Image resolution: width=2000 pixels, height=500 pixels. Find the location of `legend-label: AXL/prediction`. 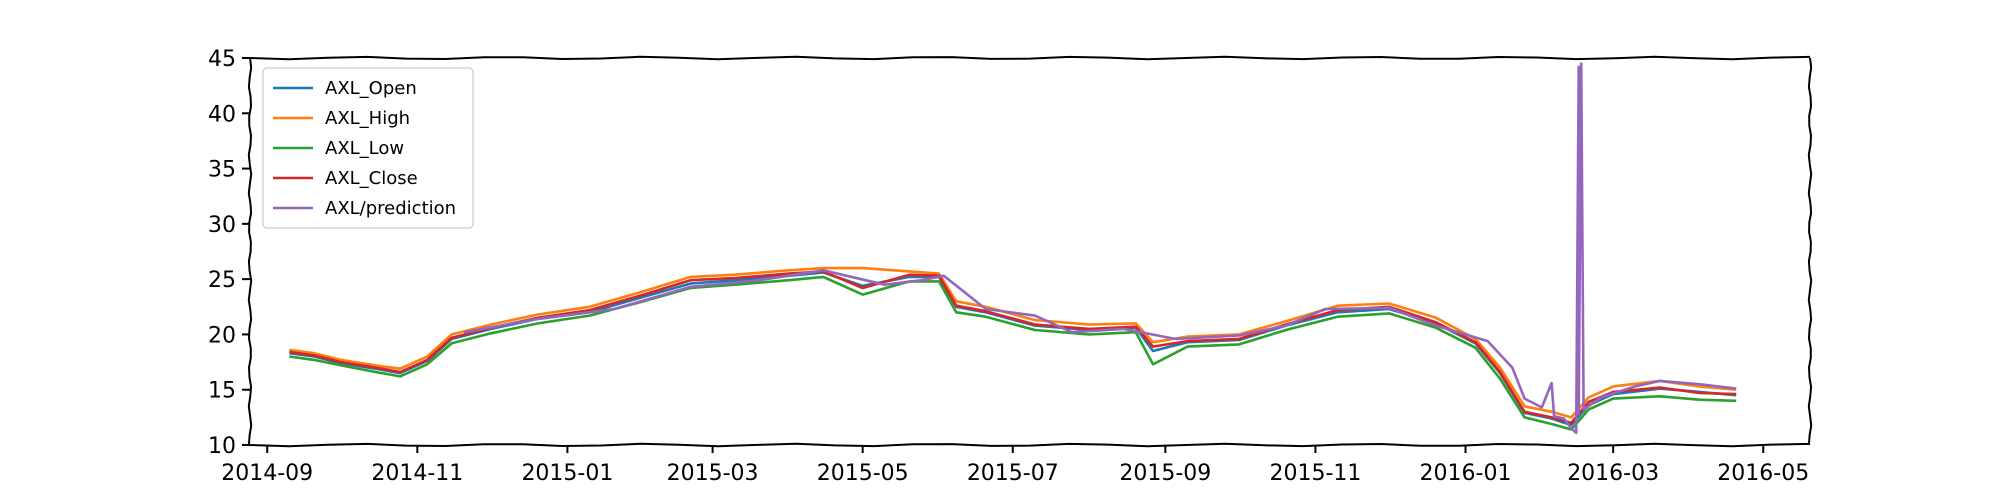

legend-label: AXL/prediction is located at coordinates (390, 208).